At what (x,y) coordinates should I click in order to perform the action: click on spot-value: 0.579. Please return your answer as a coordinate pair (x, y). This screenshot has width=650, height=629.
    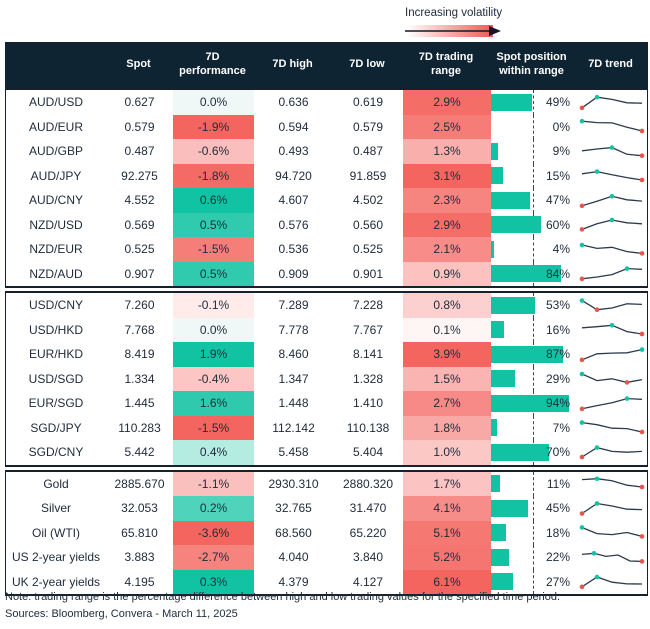
    Looking at the image, I should click on (139, 126).